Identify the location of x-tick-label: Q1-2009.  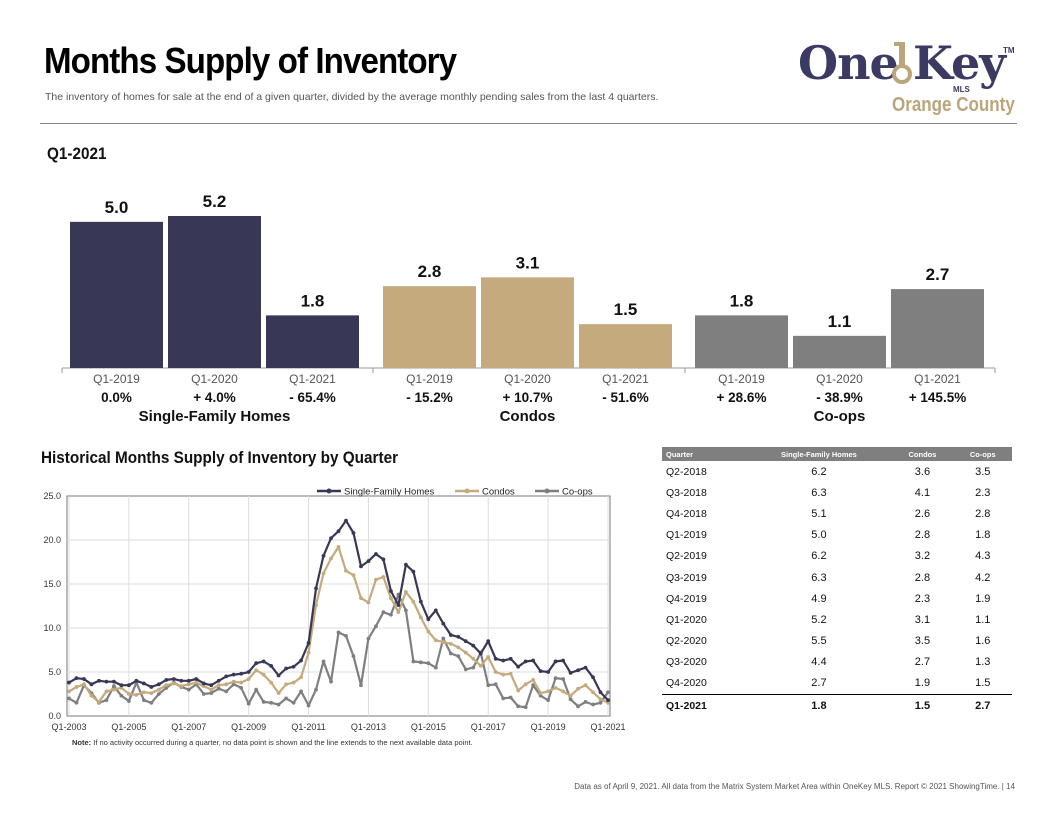
(248, 727).